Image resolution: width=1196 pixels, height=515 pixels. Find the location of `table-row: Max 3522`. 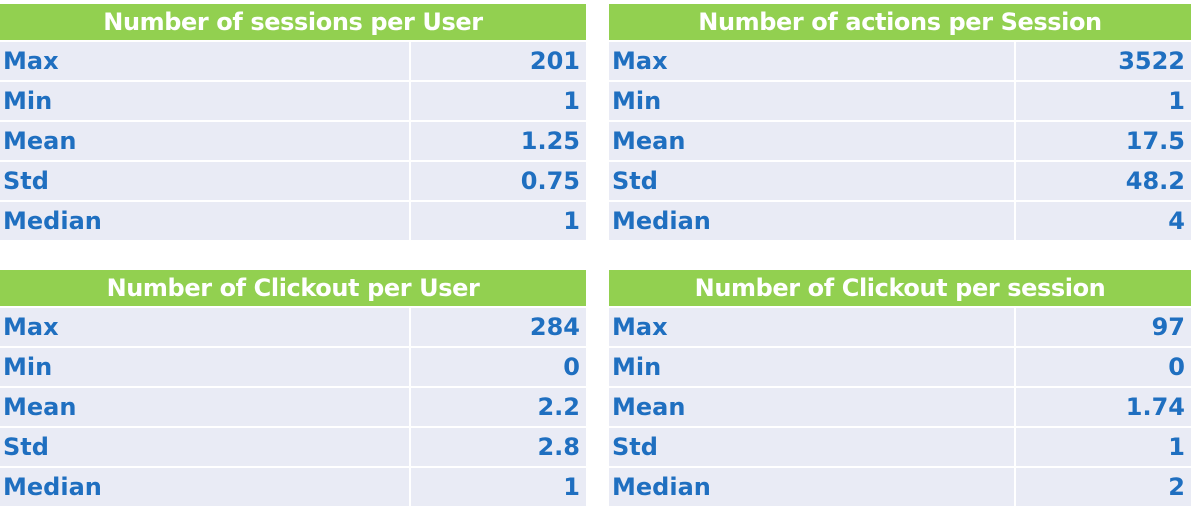

table-row: Max 3522 is located at coordinates (900, 60).